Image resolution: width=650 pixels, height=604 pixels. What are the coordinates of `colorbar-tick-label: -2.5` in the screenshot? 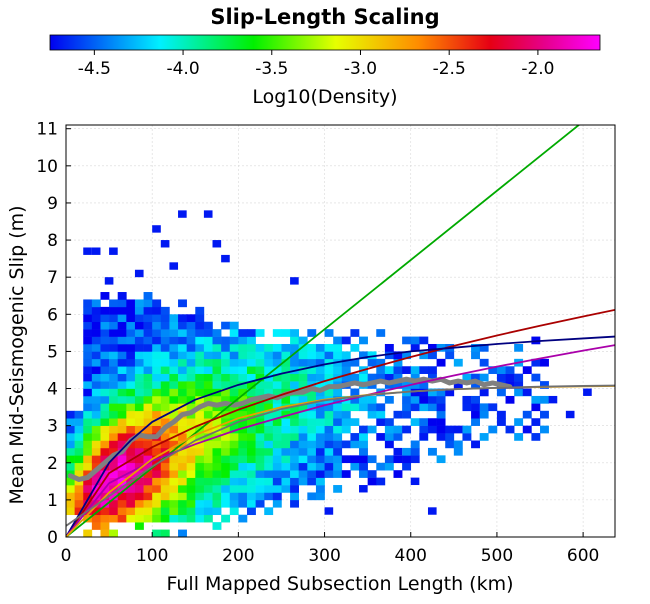 It's located at (449, 69).